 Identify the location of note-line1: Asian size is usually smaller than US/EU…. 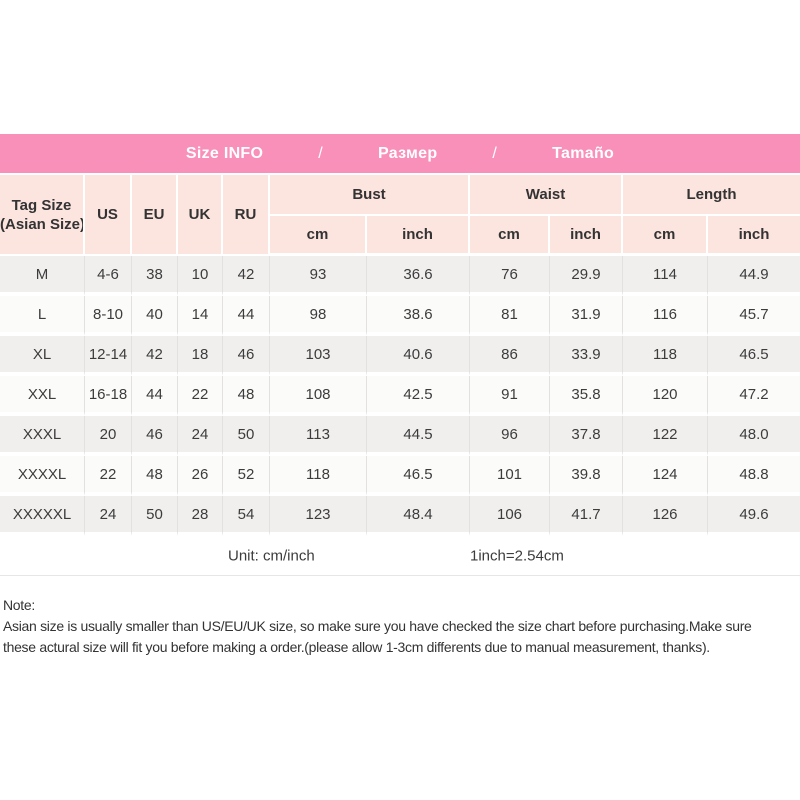
(377, 626).